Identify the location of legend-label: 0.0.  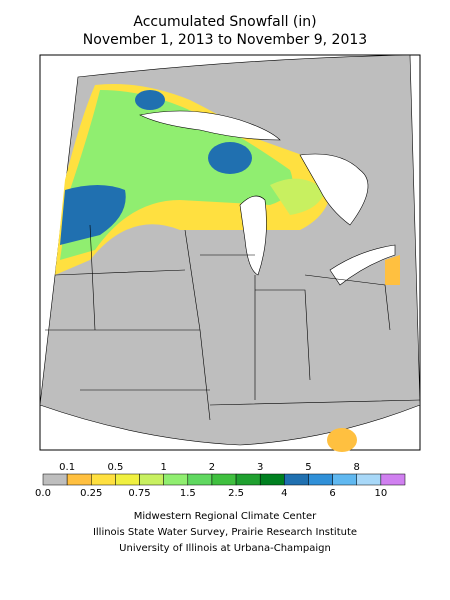
(43, 493).